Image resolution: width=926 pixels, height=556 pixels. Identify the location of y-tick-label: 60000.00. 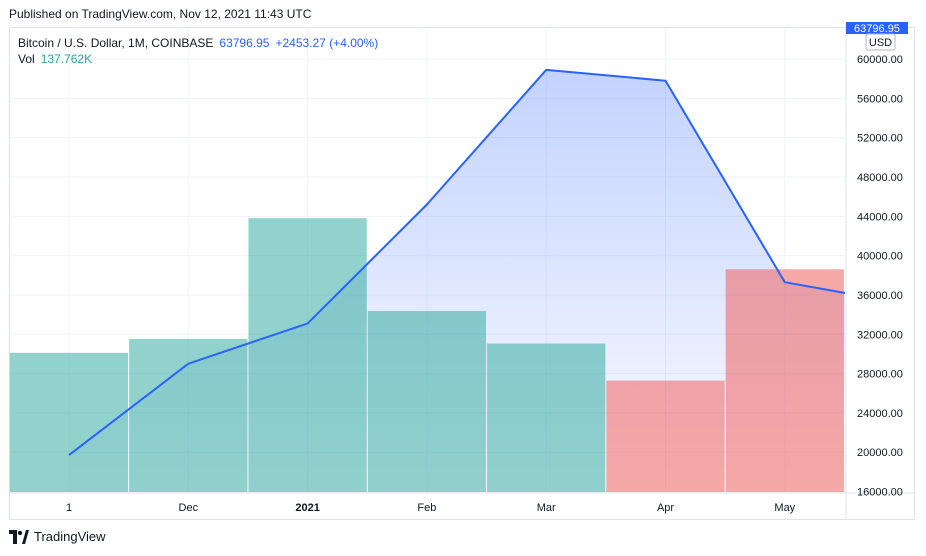
(880, 60).